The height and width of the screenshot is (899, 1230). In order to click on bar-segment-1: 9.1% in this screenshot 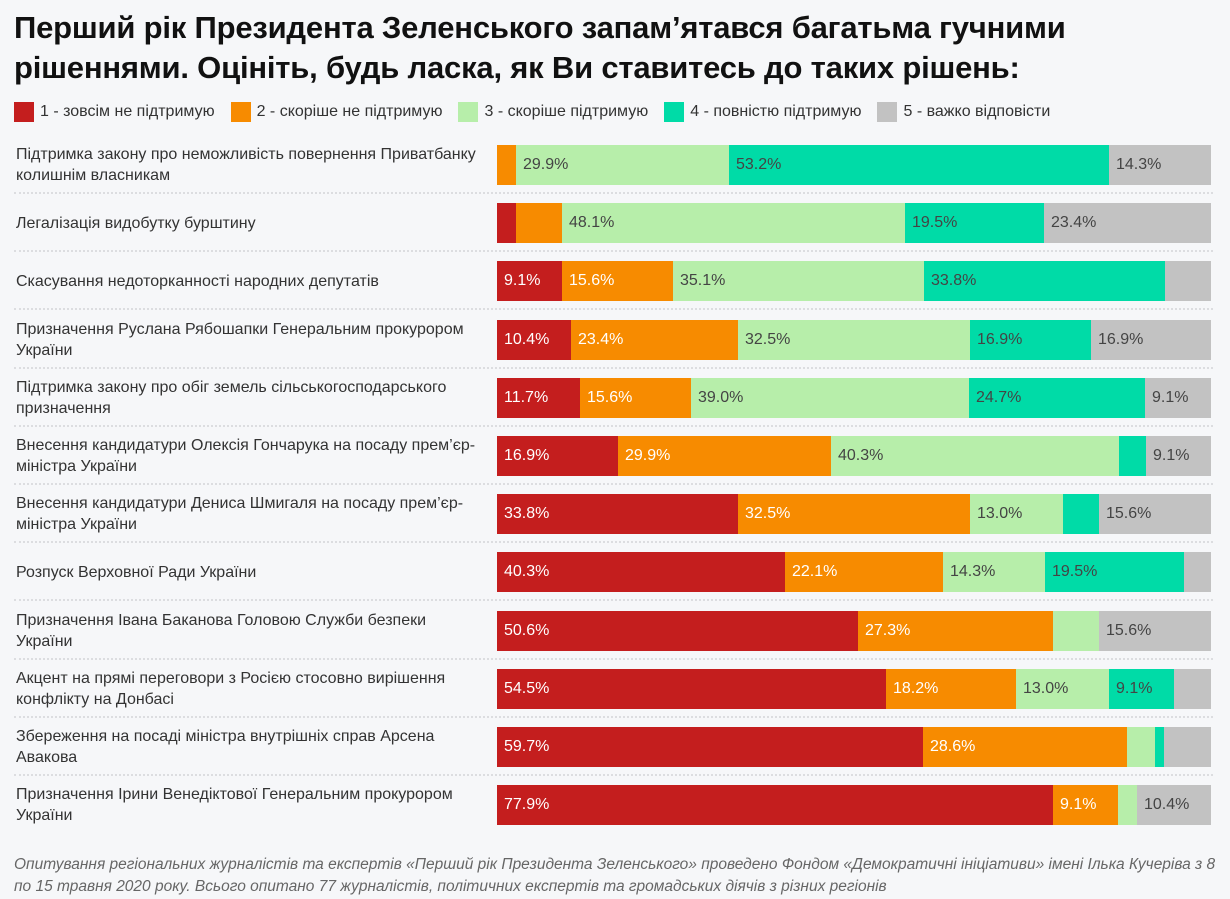, I will do `click(529, 281)`.